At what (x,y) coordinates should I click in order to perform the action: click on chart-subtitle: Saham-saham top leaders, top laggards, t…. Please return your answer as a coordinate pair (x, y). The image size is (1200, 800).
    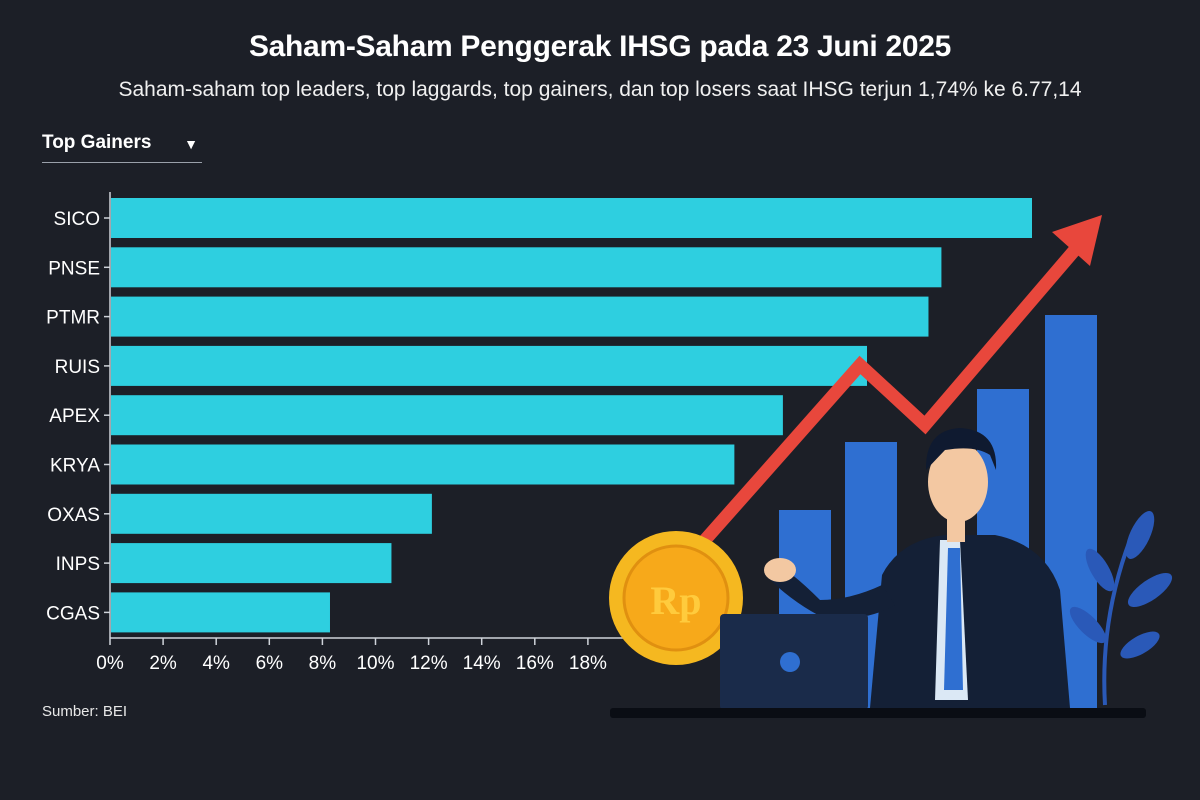
    Looking at the image, I should click on (600, 89).